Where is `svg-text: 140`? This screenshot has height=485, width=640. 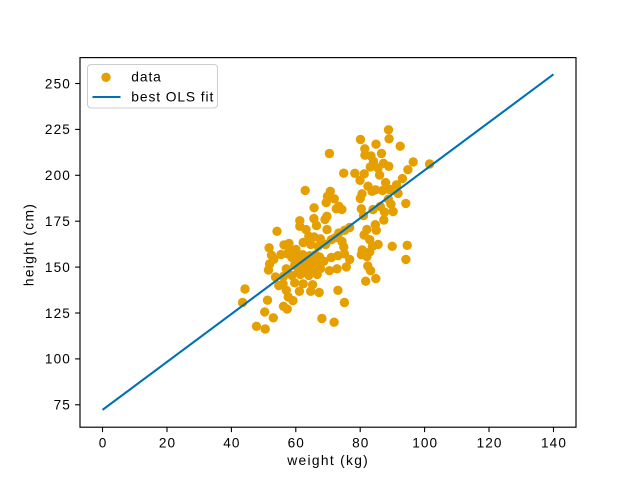 svg-text: 140 is located at coordinates (554, 443).